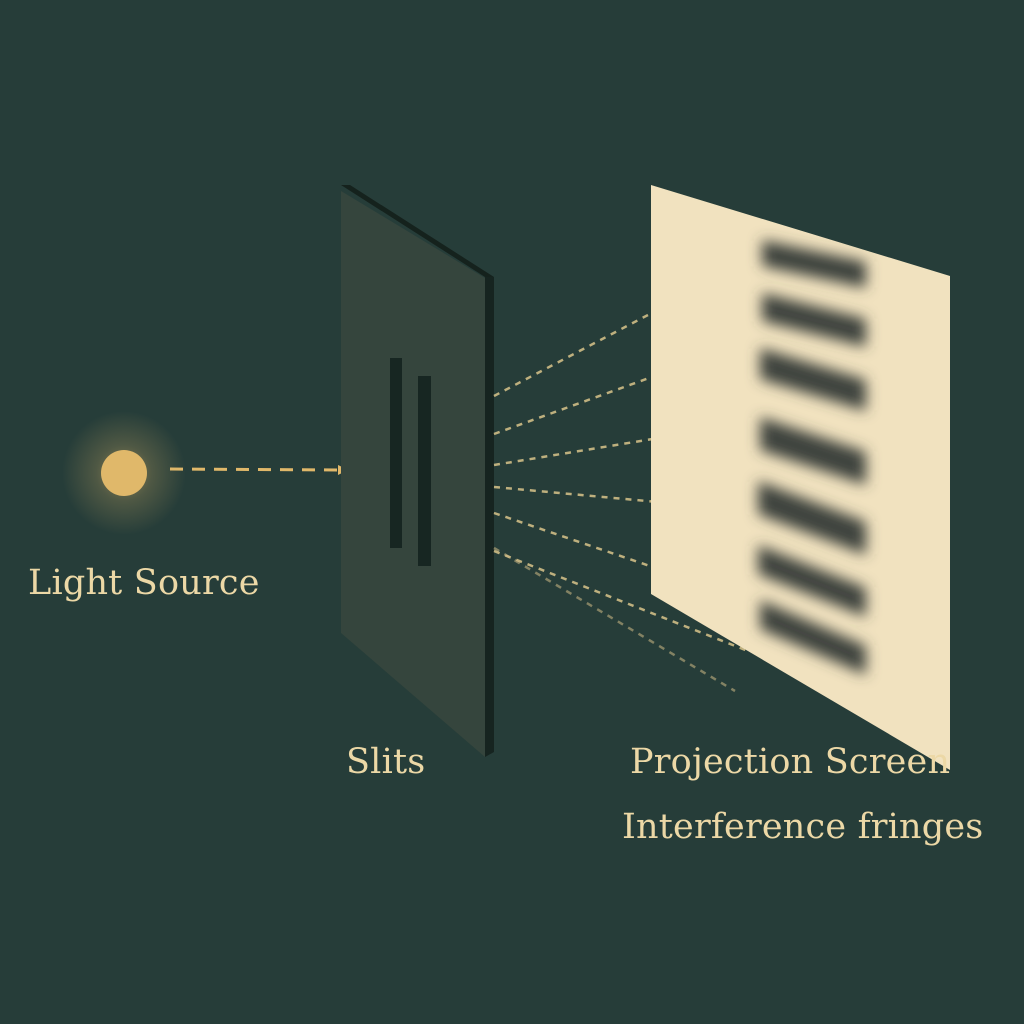 This screenshot has width=1024, height=1024. I want to click on light-source-label: Light Source, so click(144, 583).